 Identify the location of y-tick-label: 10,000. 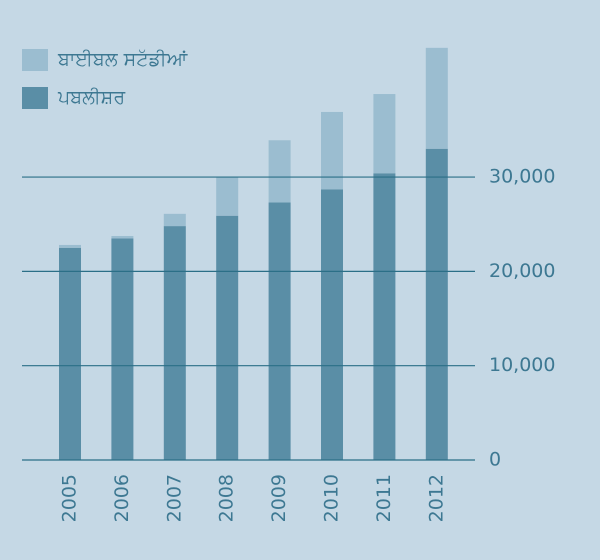
(522, 365).